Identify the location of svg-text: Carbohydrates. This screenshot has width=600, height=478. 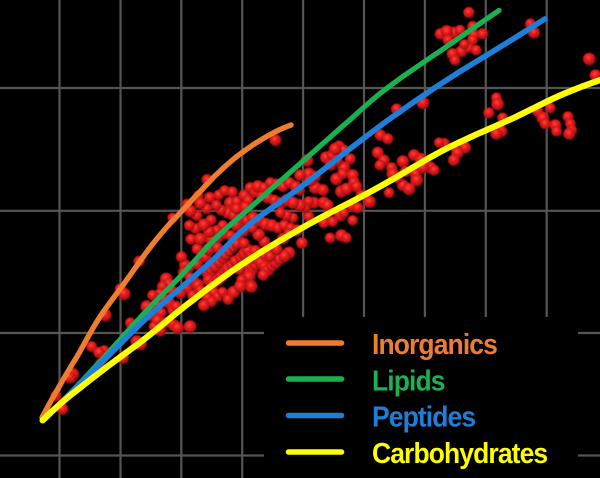
(460, 453).